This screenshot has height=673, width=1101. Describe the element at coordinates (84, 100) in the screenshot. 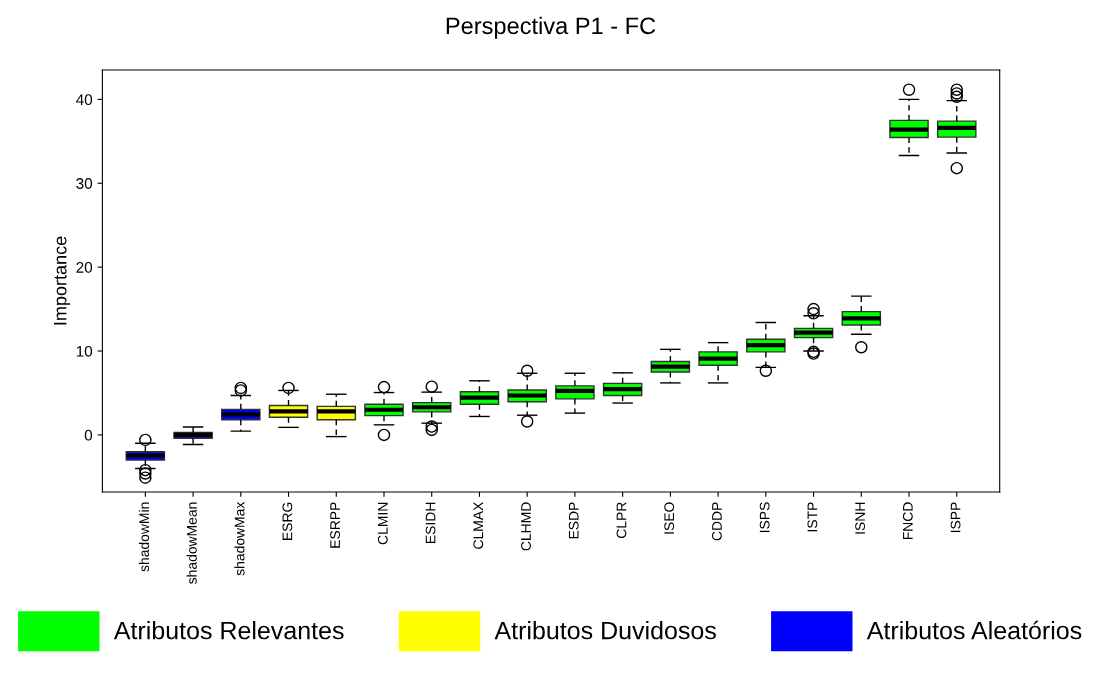

I see `y-tick-label: 40` at that location.